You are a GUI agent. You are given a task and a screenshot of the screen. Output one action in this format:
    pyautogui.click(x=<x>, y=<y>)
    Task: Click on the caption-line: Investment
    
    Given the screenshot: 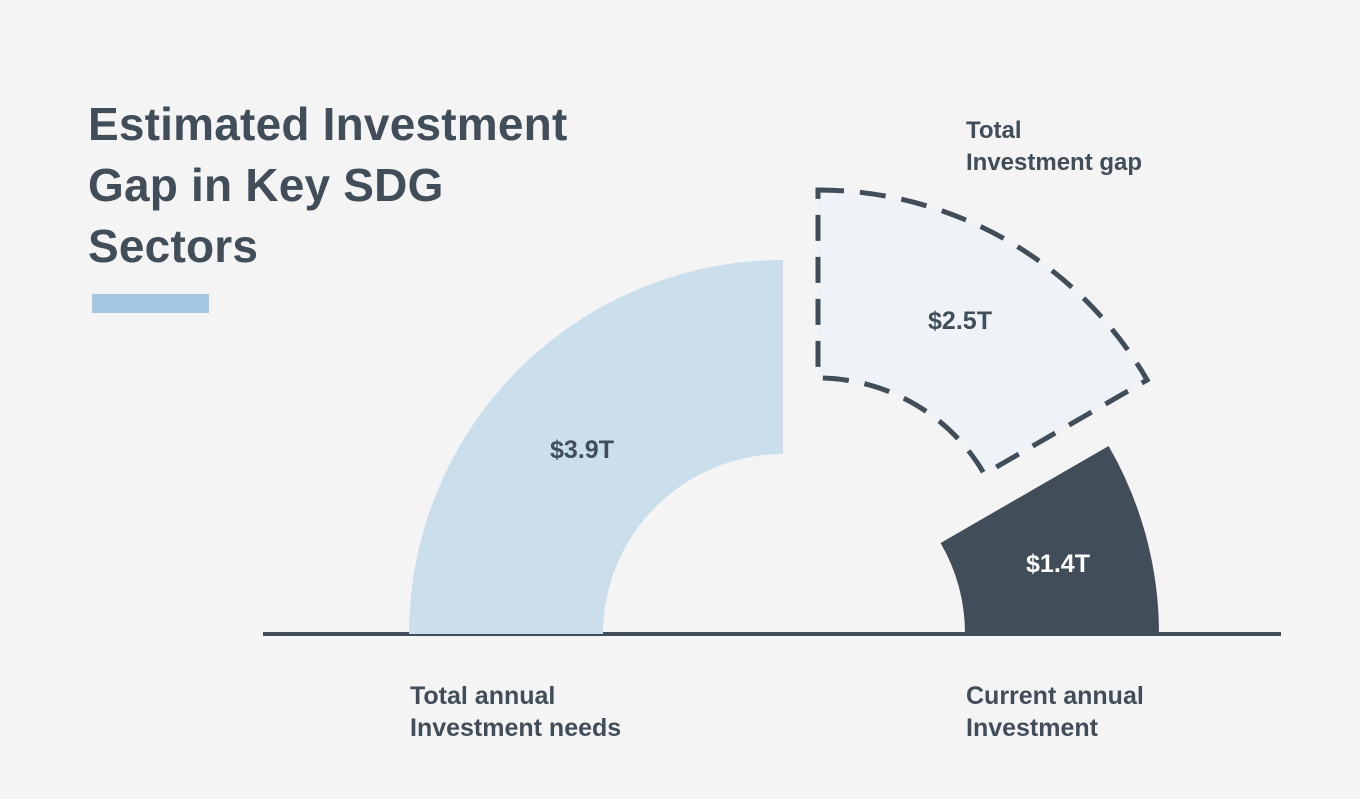 What is the action you would take?
    pyautogui.click(x=1032, y=728)
    